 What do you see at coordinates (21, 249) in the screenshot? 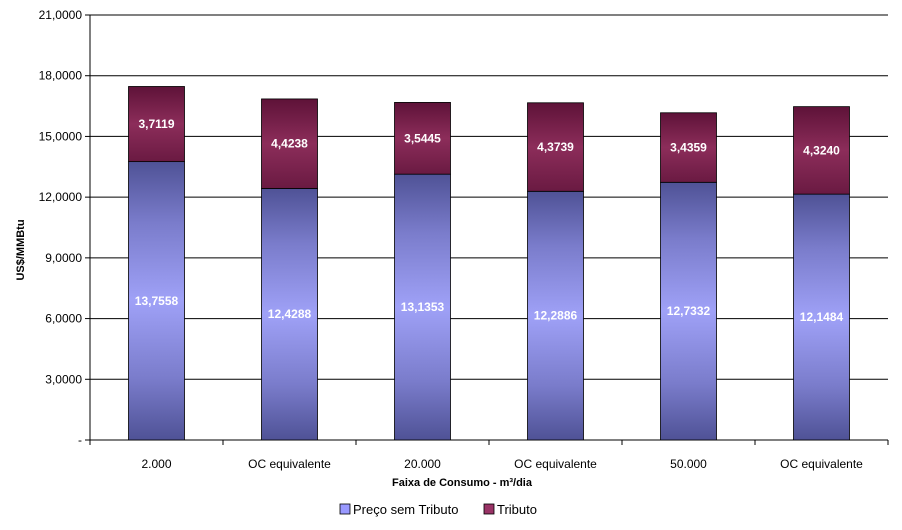
I see `y-axis-title: US$/MMBtu` at bounding box center [21, 249].